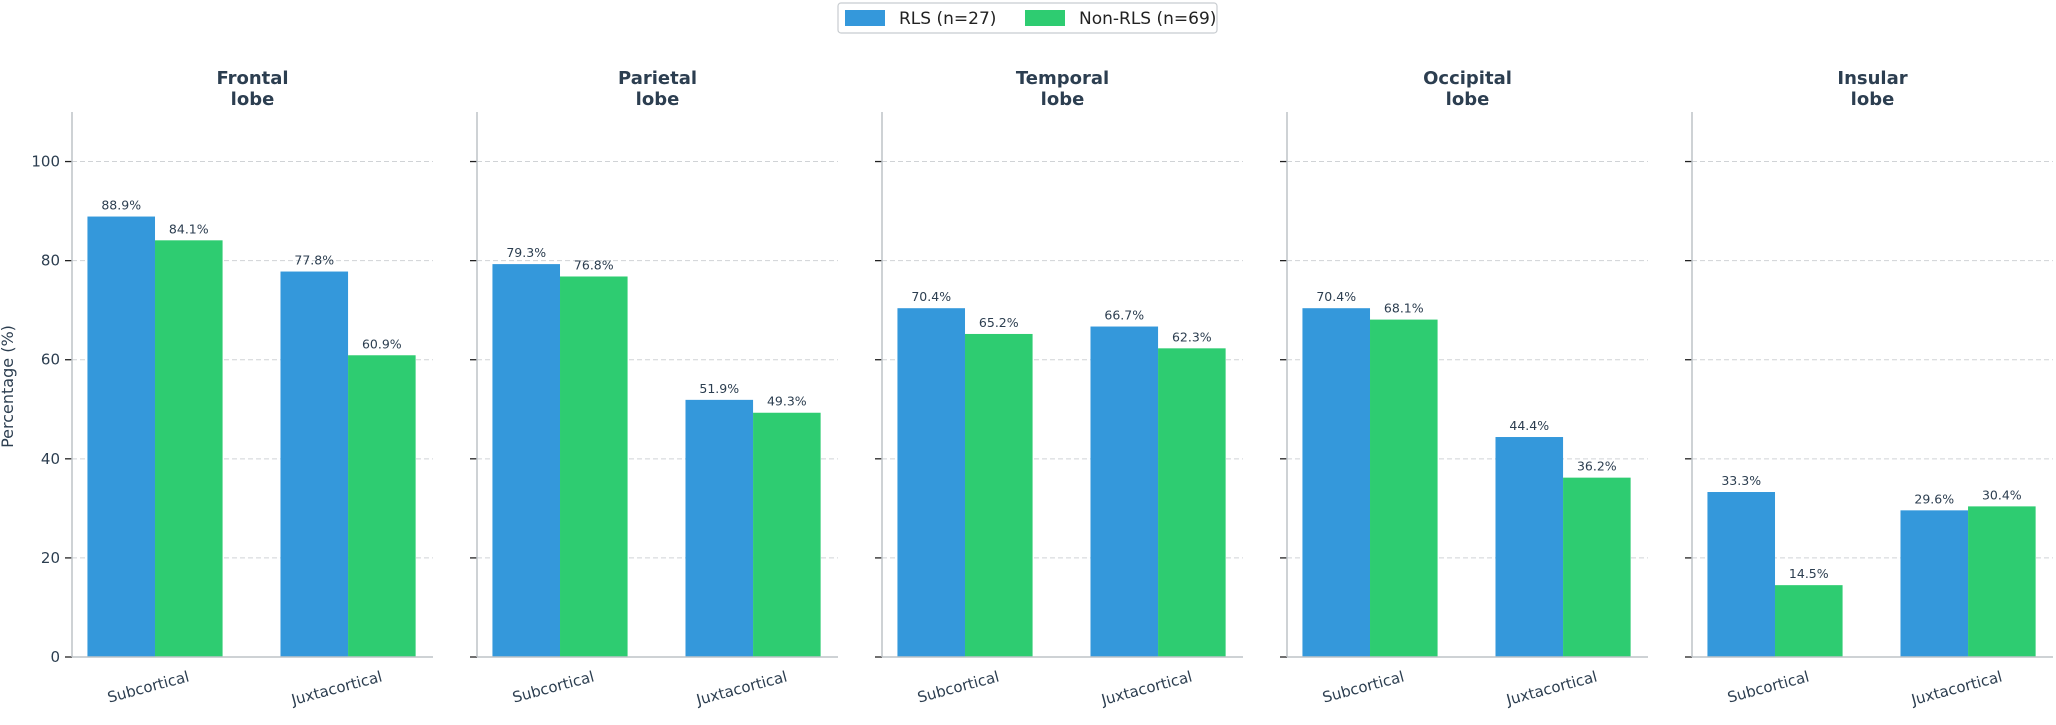 Image resolution: width=2056 pixels, height=725 pixels. Describe the element at coordinates (657, 78) in the screenshot. I see `panel-title: Parietal` at that location.